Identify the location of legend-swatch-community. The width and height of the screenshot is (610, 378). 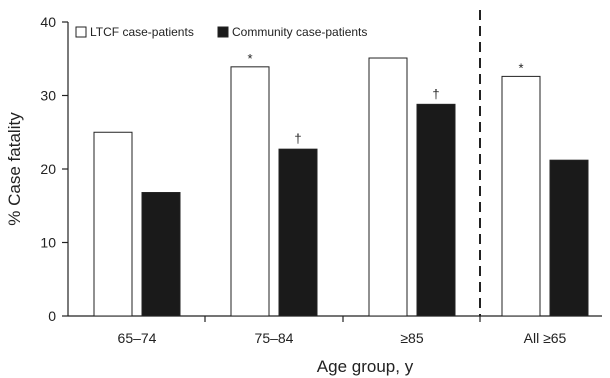
(223, 32).